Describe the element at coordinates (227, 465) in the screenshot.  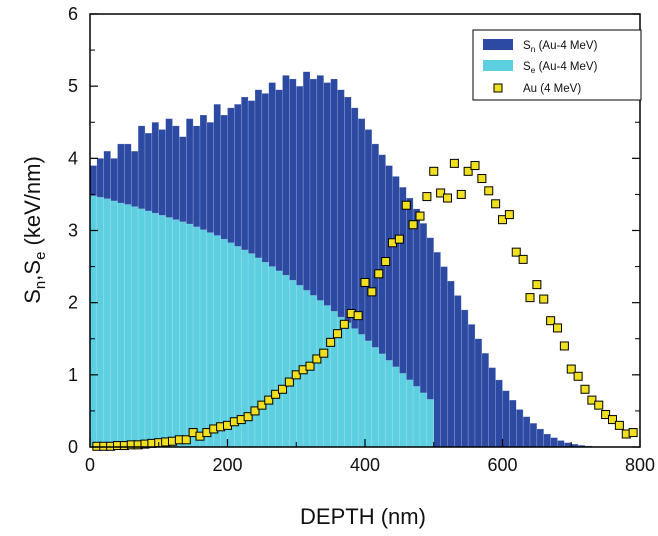
I see `x-tick-label: 200` at that location.